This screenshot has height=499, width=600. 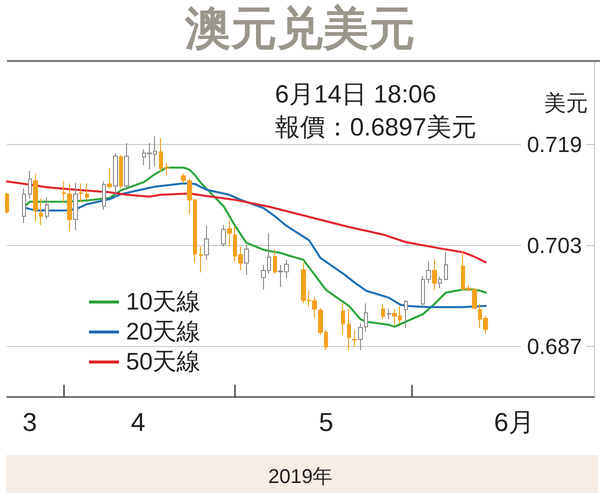 What do you see at coordinates (138, 421) in the screenshot?
I see `x-tick-label: 4` at bounding box center [138, 421].